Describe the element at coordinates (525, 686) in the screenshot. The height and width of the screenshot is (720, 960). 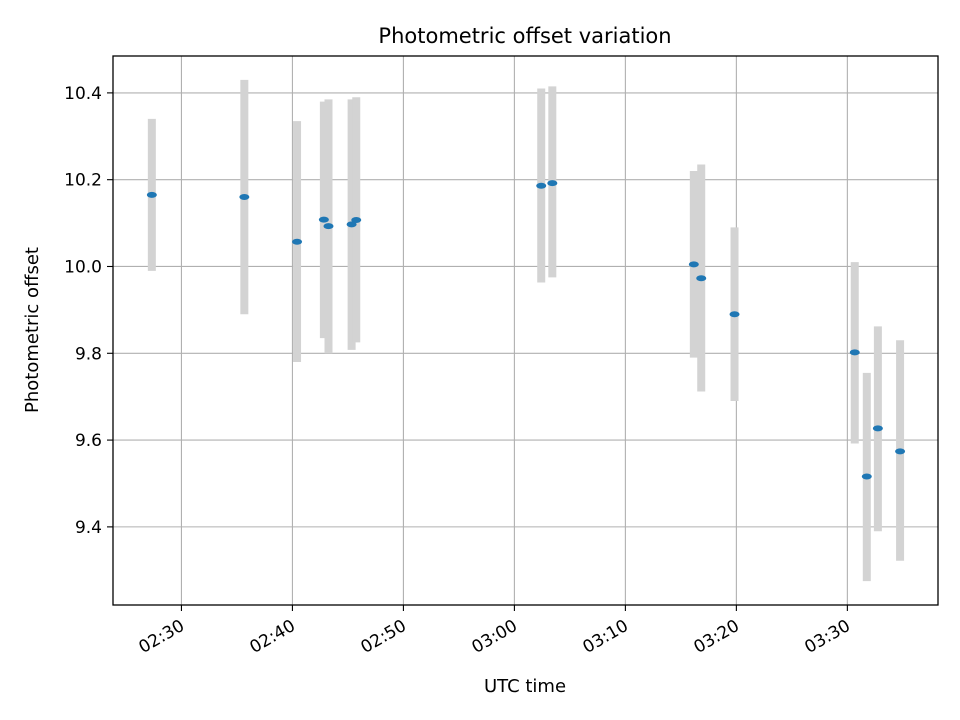
I see `x-axis-label: UTC time` at that location.